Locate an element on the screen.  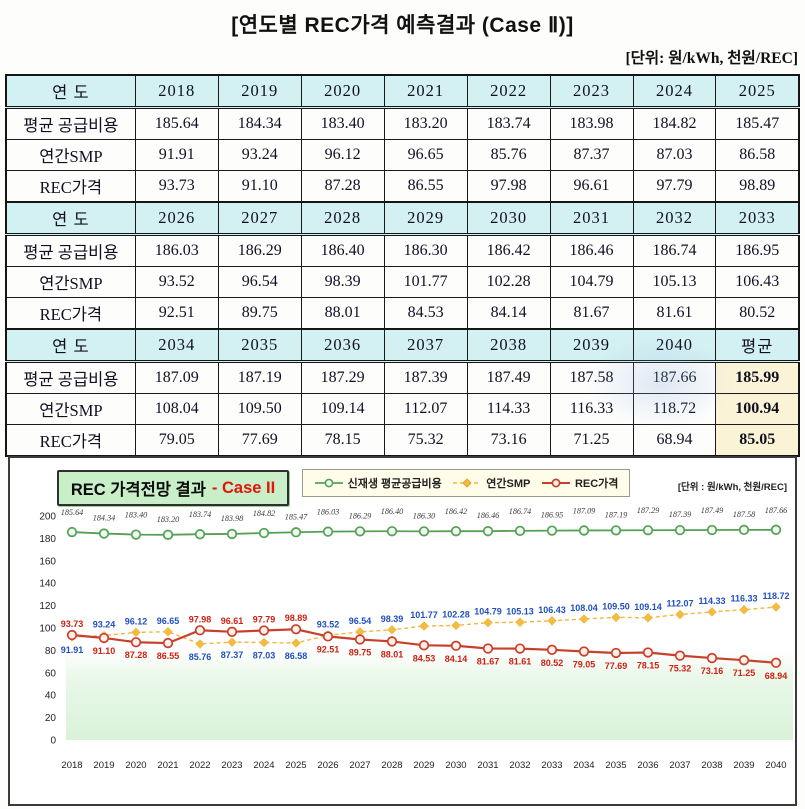
svg-text: 2025 is located at coordinates (295, 765).